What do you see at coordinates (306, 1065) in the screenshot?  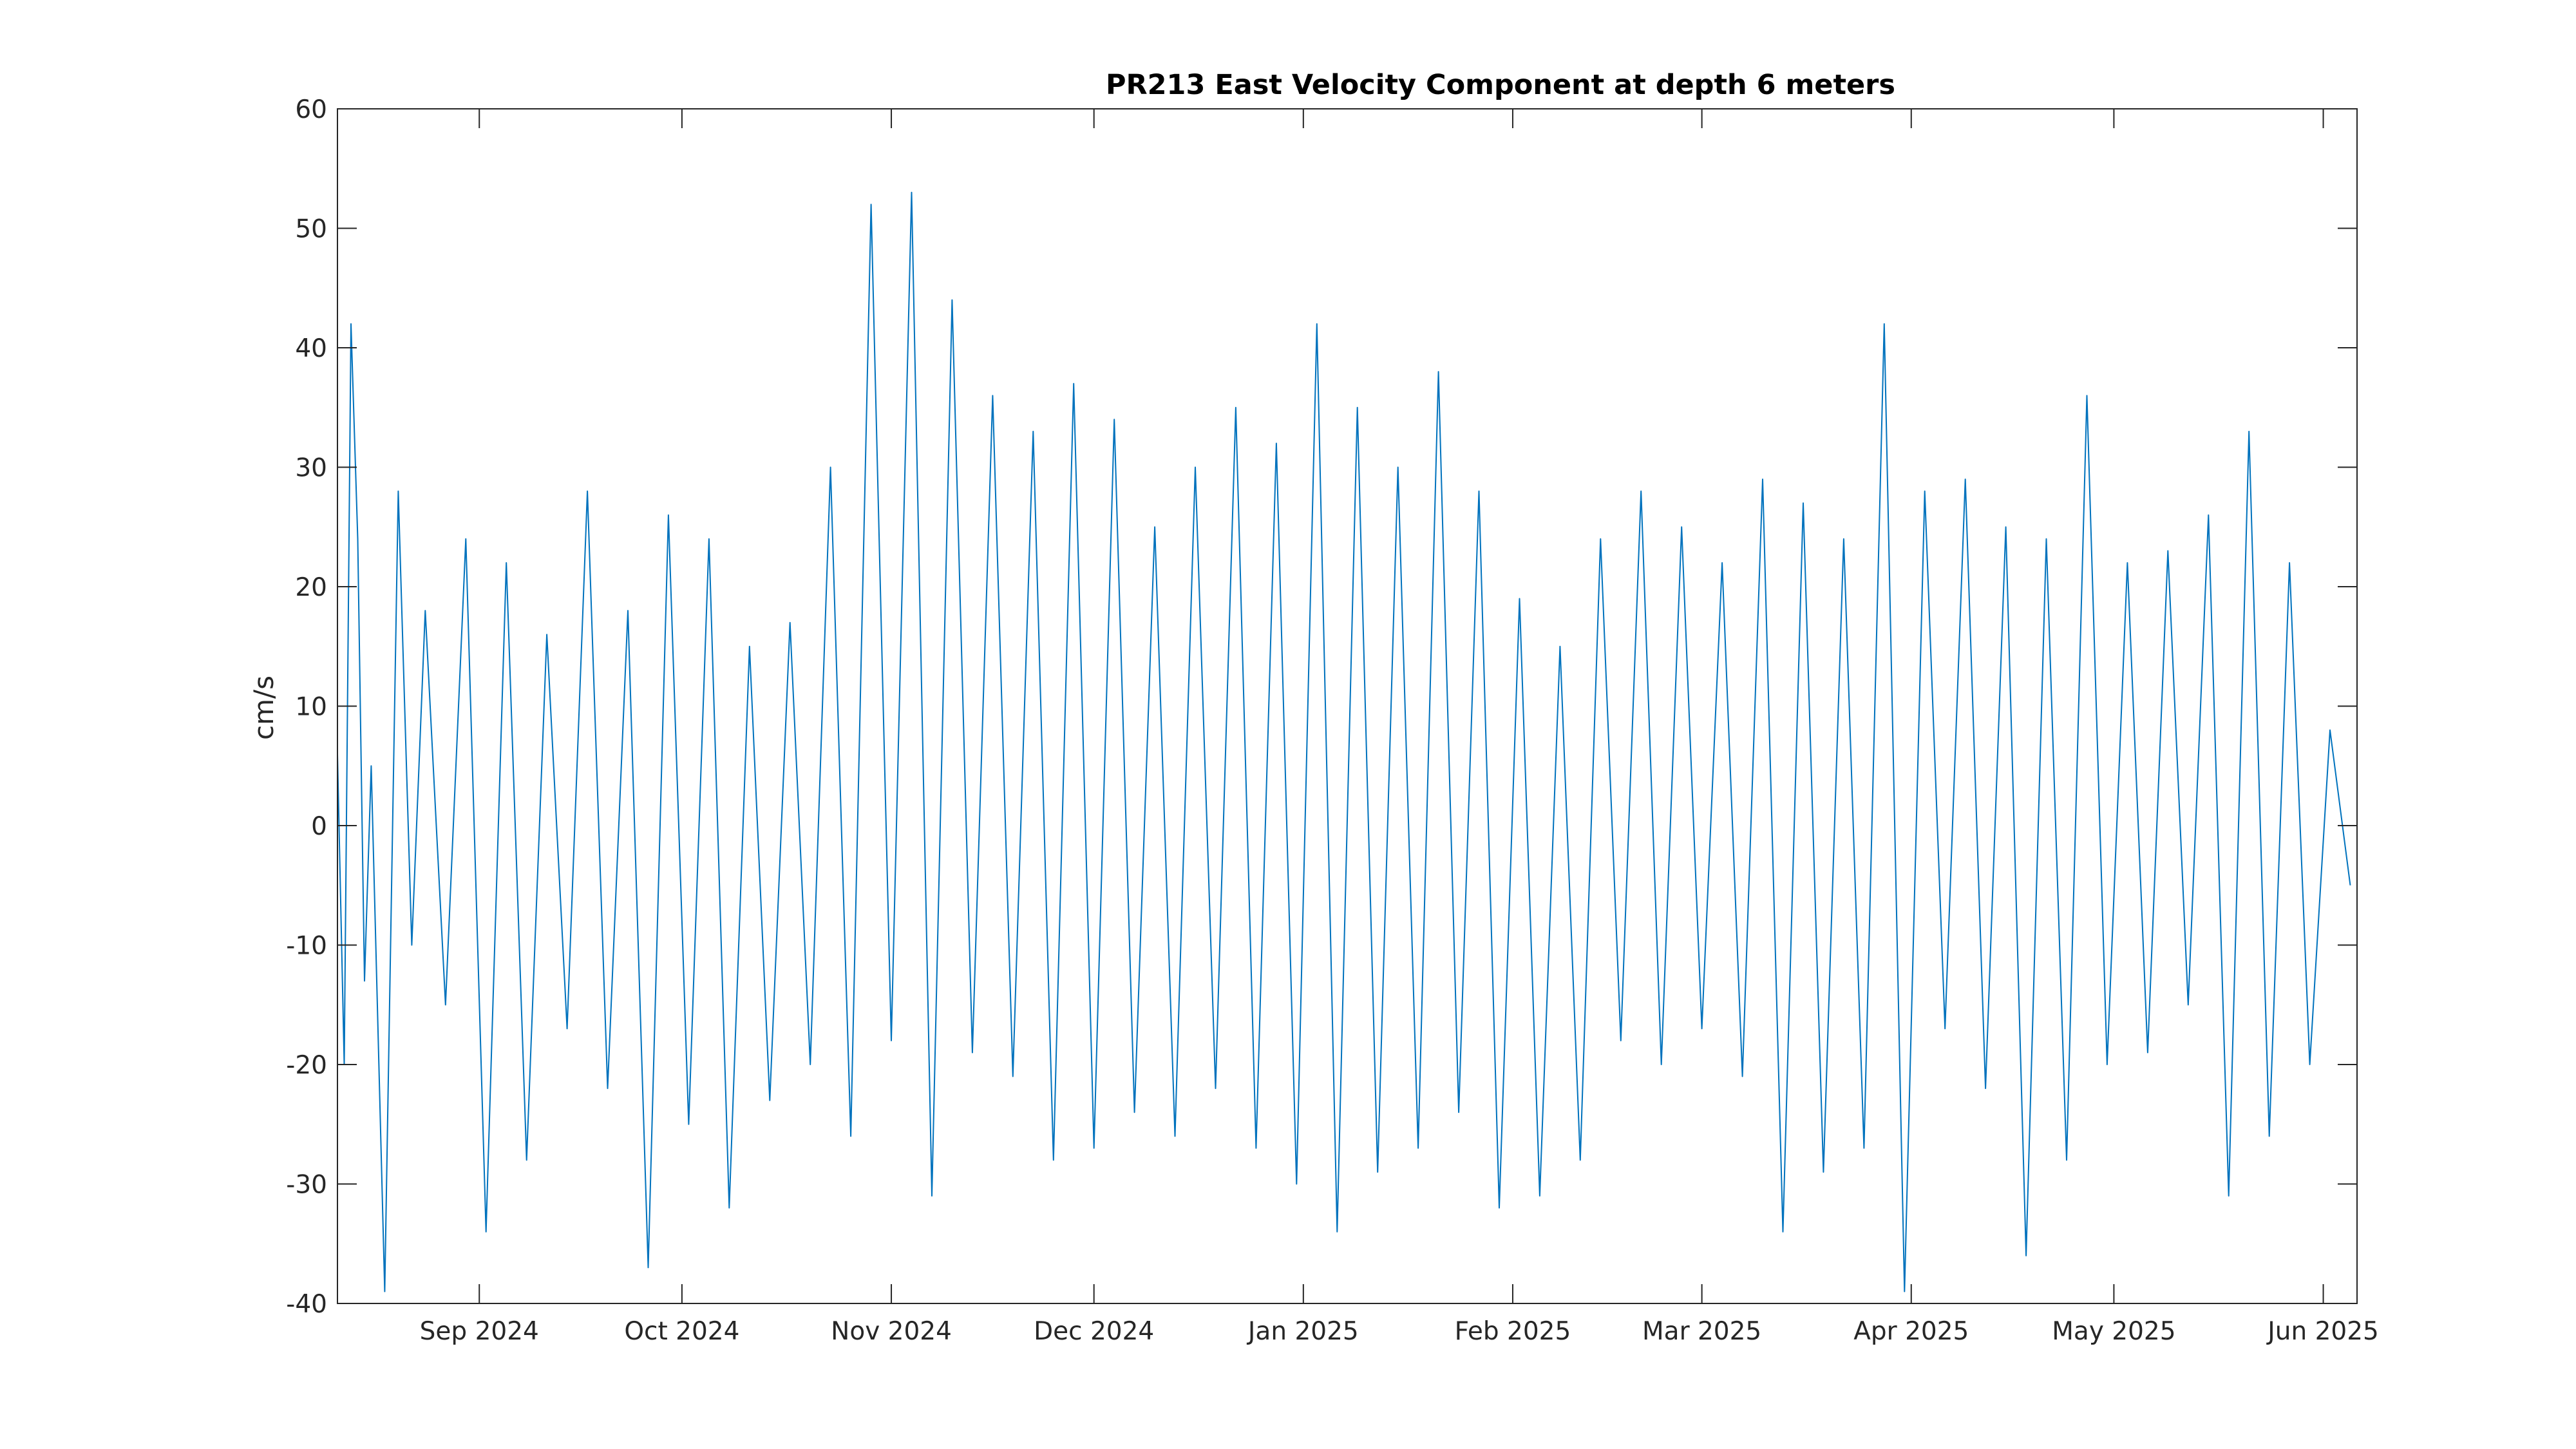 I see `y-tick-label: -20` at bounding box center [306, 1065].